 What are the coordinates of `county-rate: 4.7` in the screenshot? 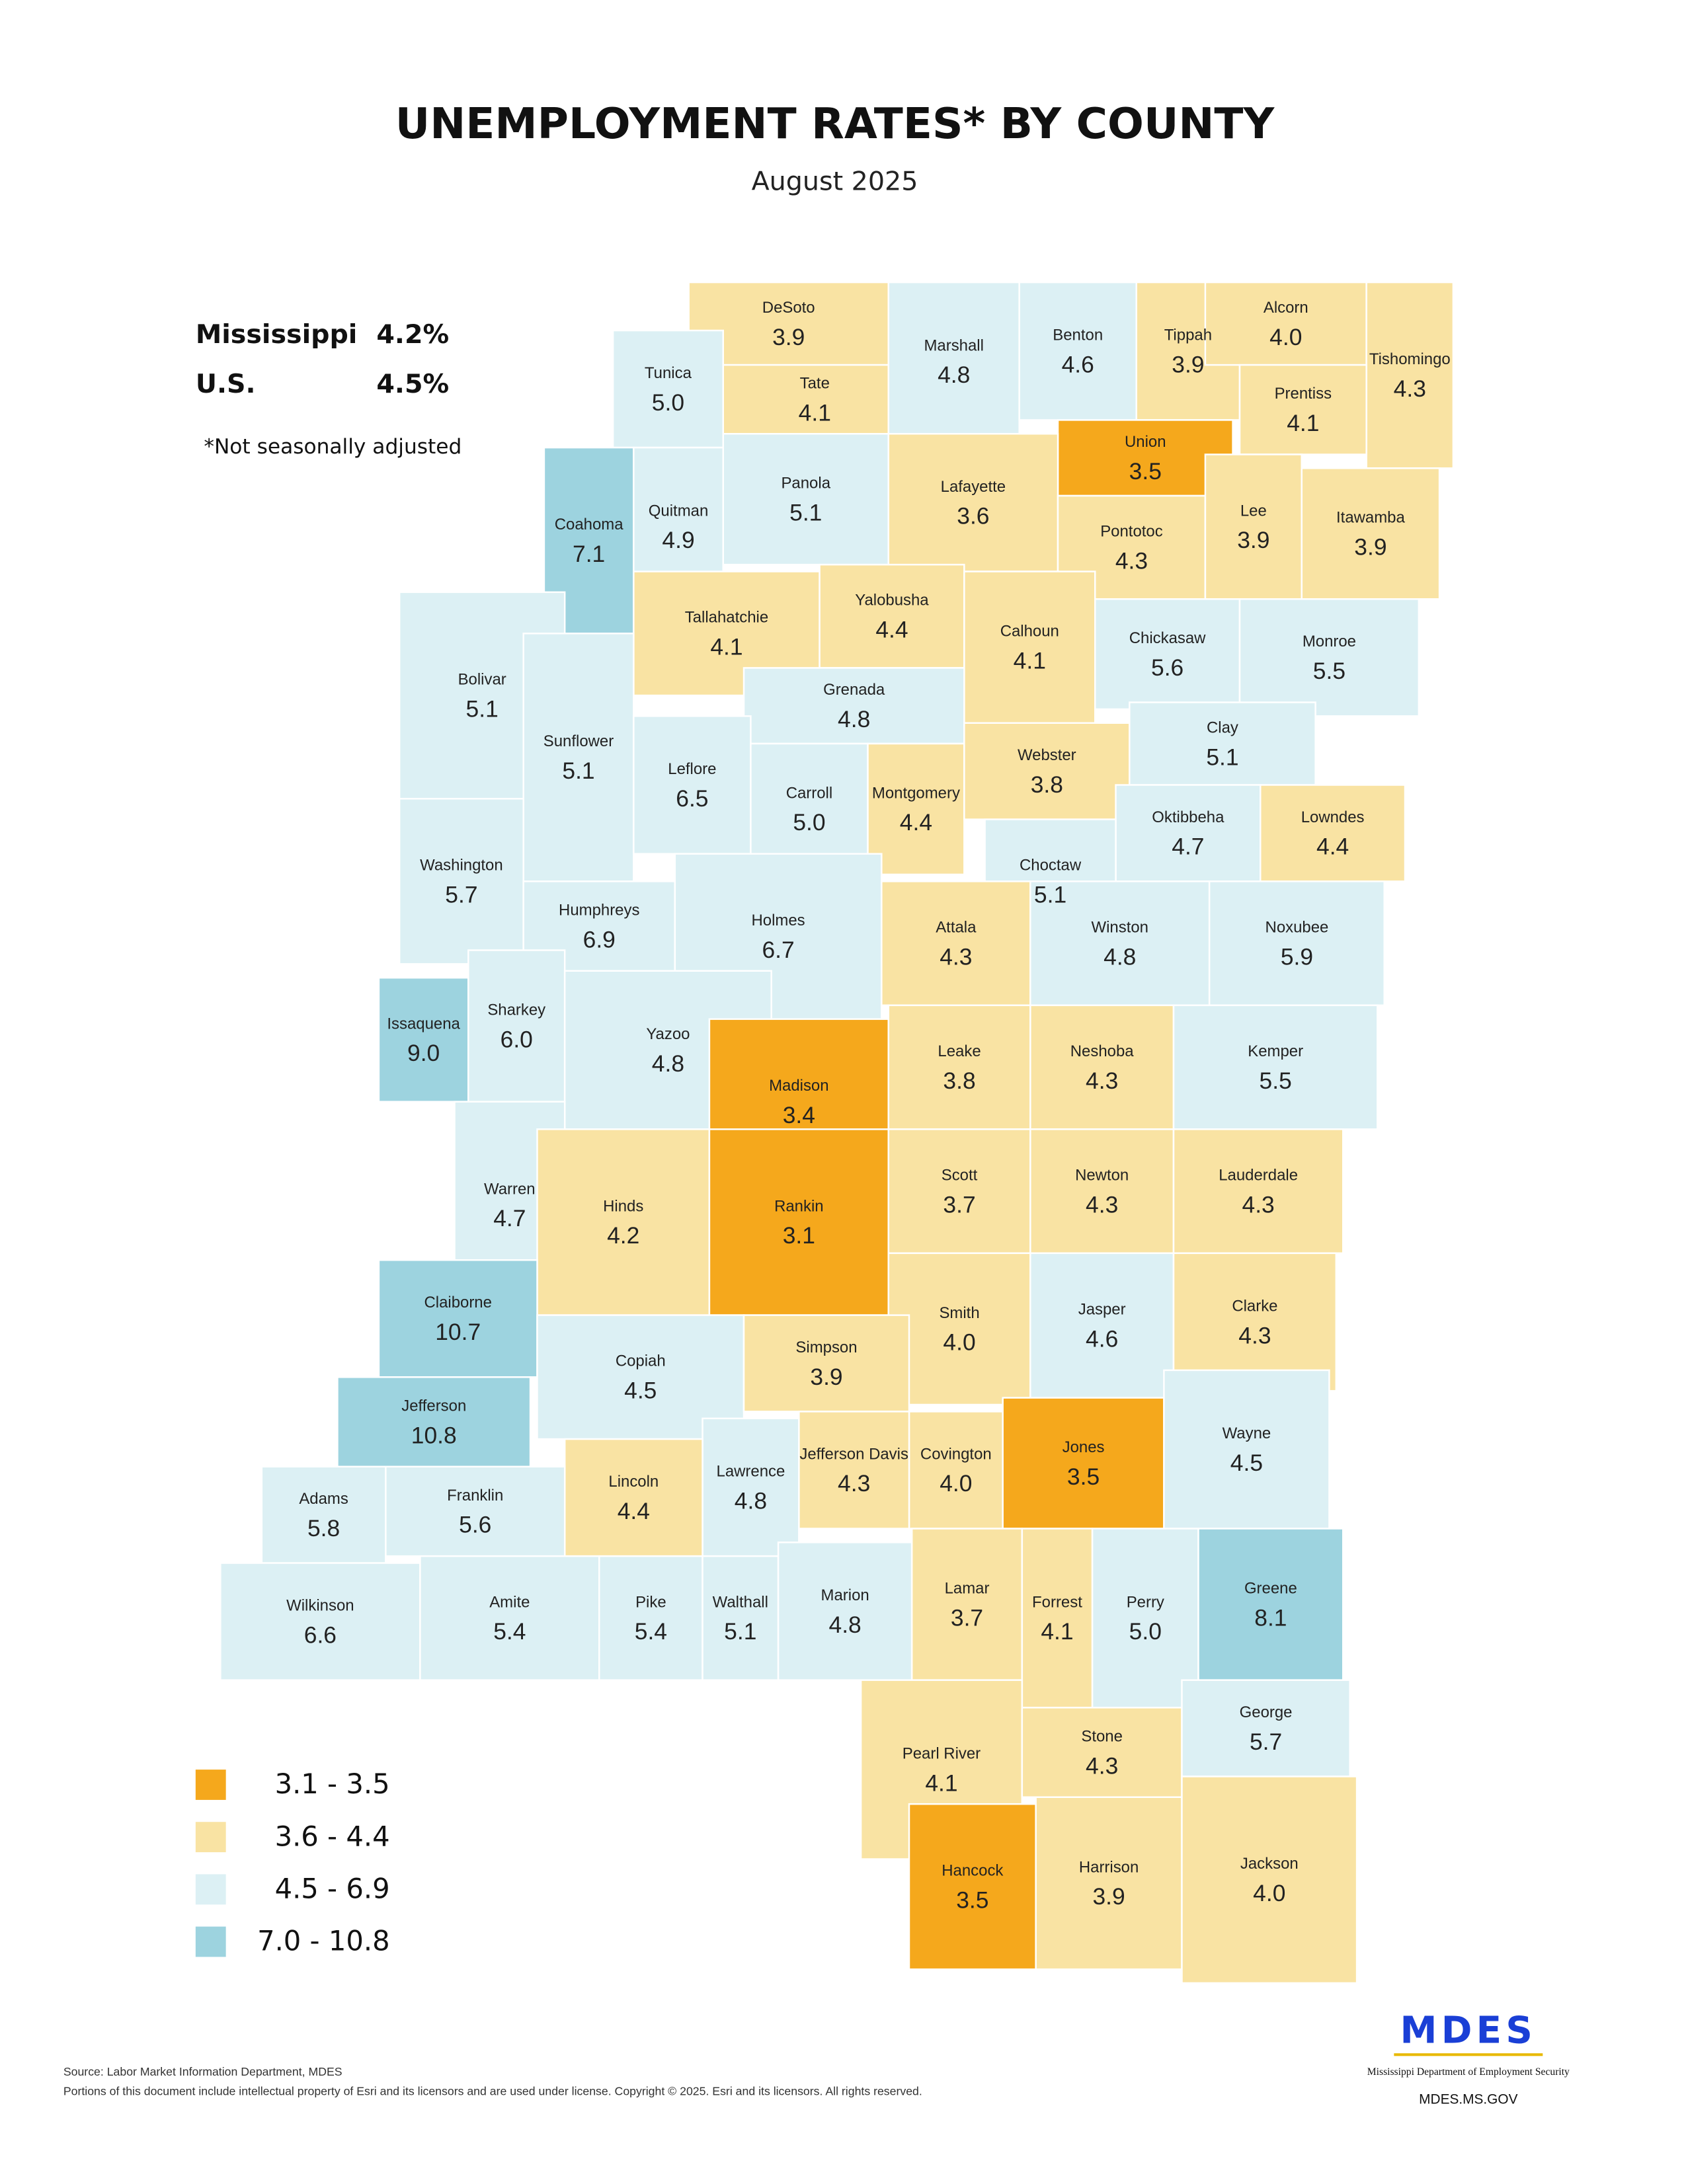 It's located at (1188, 847).